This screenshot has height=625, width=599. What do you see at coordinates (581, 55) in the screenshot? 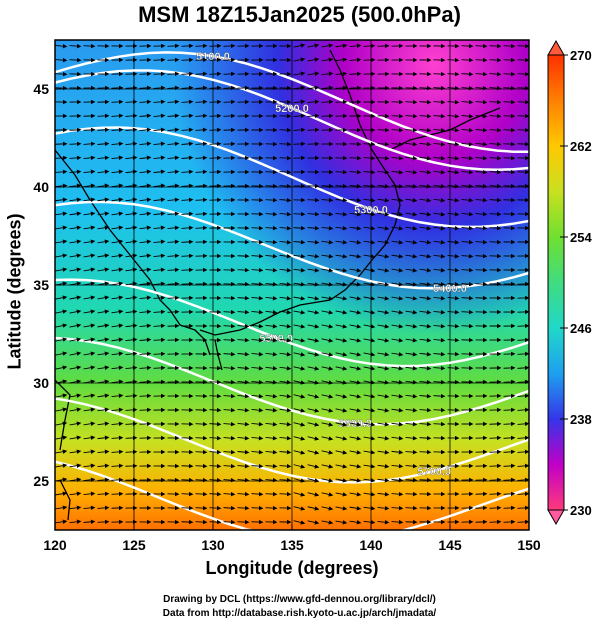
I see `colorbar-tick-label: 270` at bounding box center [581, 55].